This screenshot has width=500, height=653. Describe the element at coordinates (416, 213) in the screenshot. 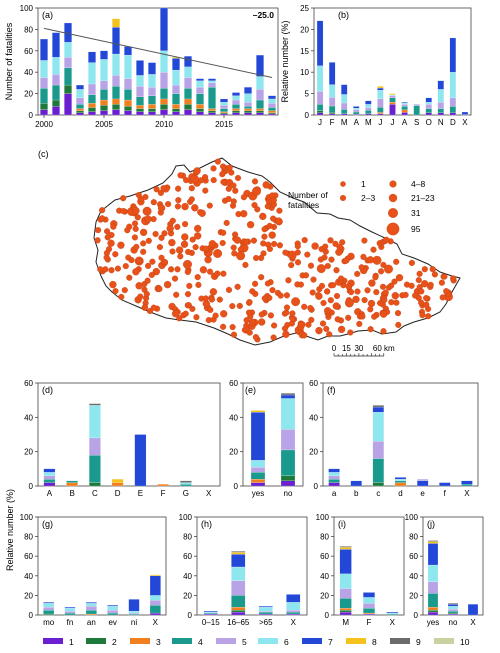

I see `map-legend-label: 31` at that location.